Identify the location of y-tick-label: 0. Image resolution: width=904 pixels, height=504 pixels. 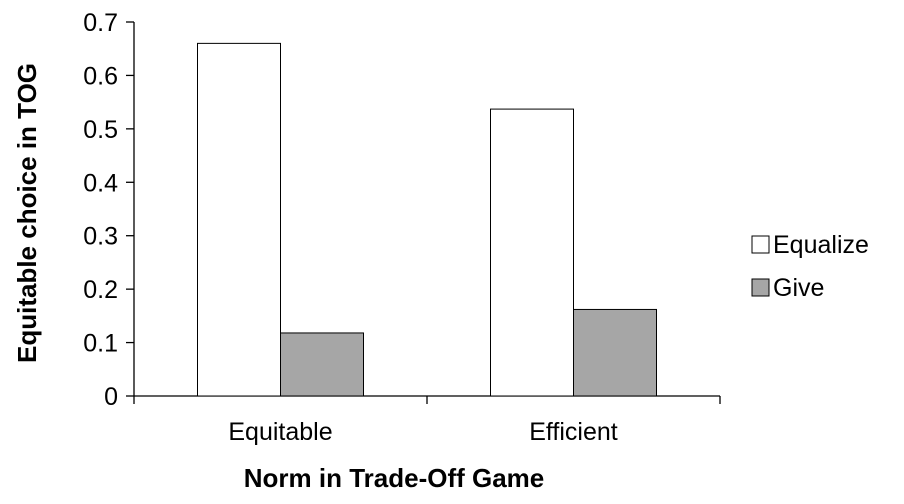
(111, 397).